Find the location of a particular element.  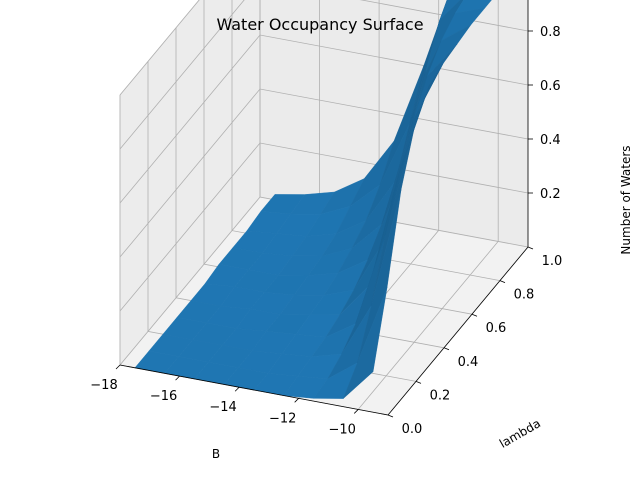

z-gridline is located at coordinates (159, 48).